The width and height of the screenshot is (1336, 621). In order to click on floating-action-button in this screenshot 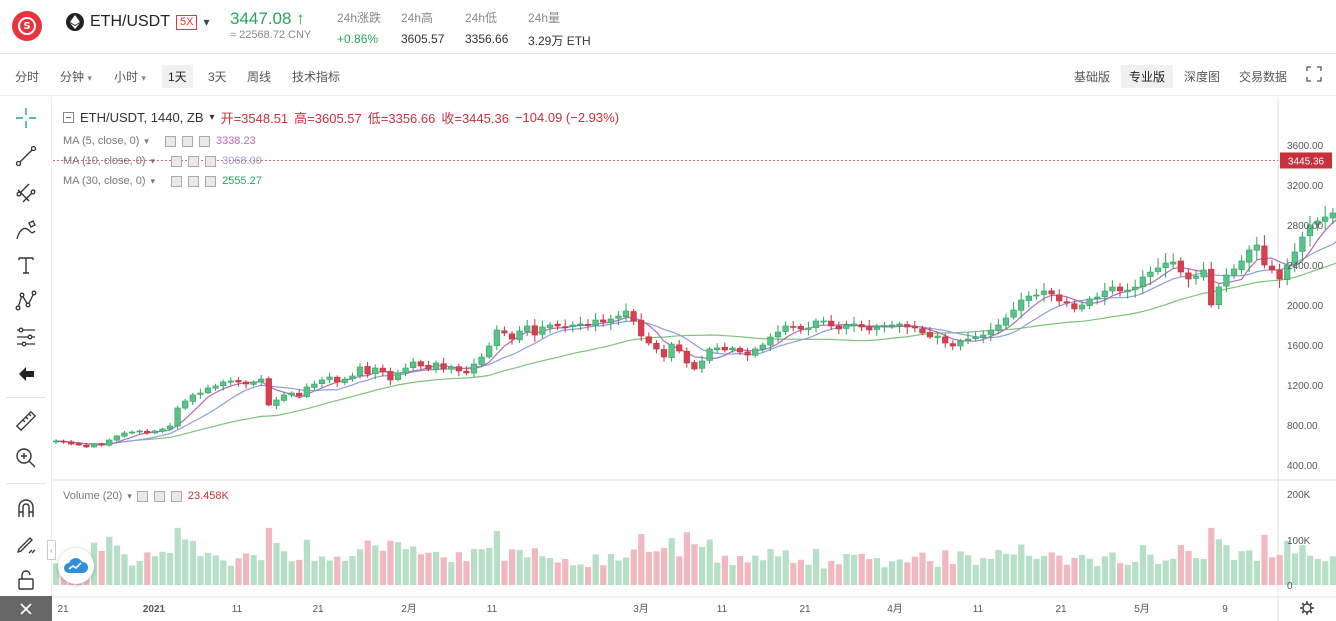, I will do `click(76, 566)`.